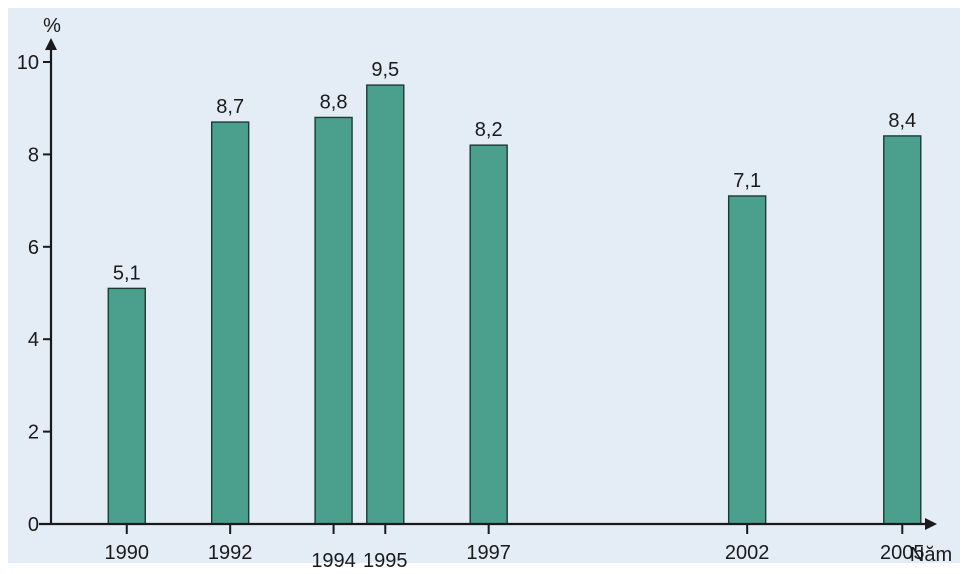 The image size is (967, 574). Describe the element at coordinates (747, 181) in the screenshot. I see `value-label-2002: 7,1` at that location.